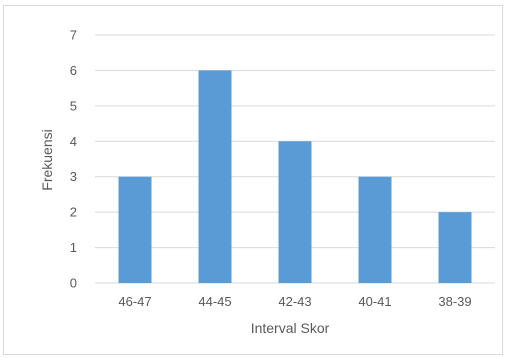 The height and width of the screenshot is (358, 507). I want to click on y-tick-label: 2, so click(73, 212).